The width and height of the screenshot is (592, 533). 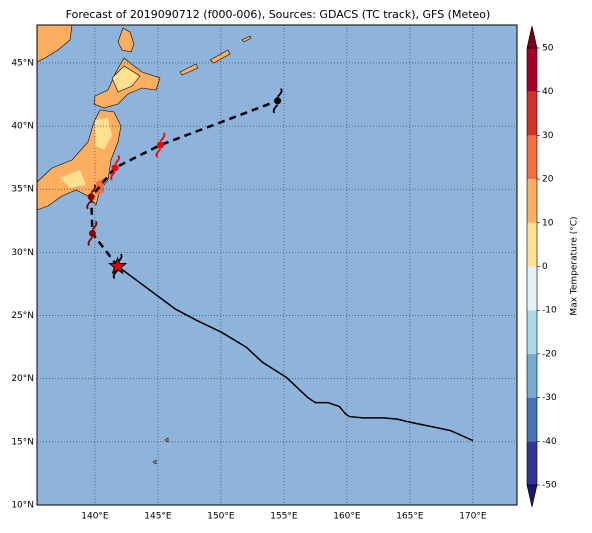 What do you see at coordinates (548, 49) in the screenshot?
I see `colorbar-tick-label: 50` at bounding box center [548, 49].